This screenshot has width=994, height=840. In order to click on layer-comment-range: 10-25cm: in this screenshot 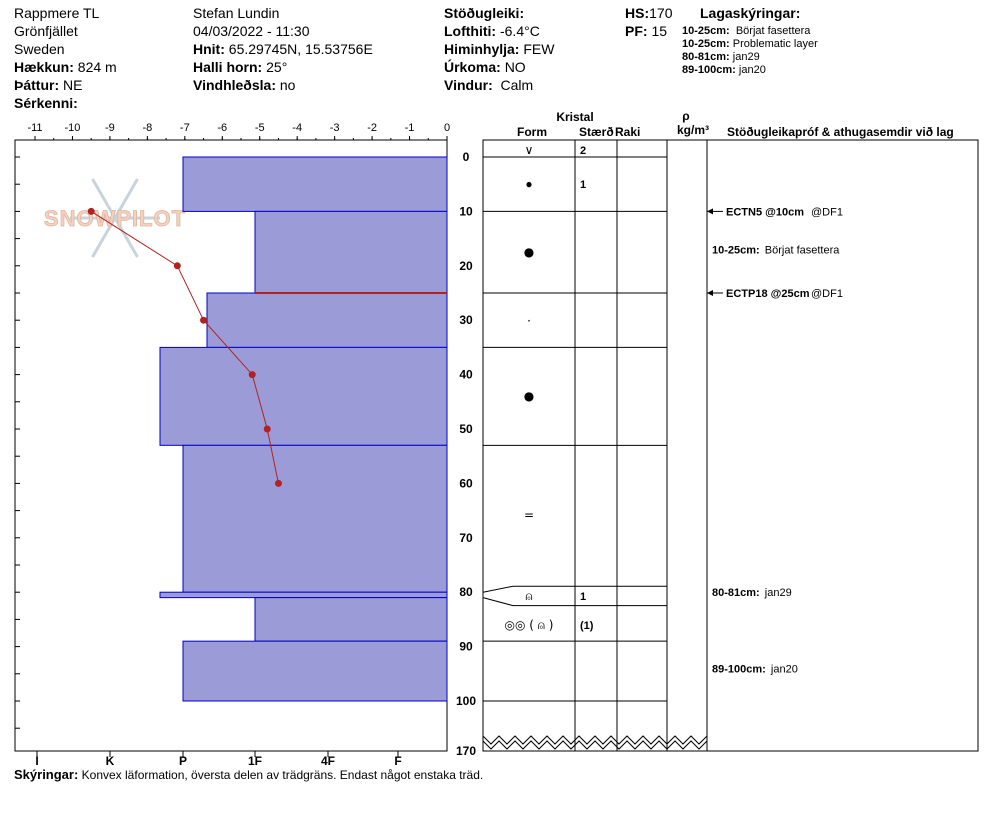, I will do `click(736, 250)`.